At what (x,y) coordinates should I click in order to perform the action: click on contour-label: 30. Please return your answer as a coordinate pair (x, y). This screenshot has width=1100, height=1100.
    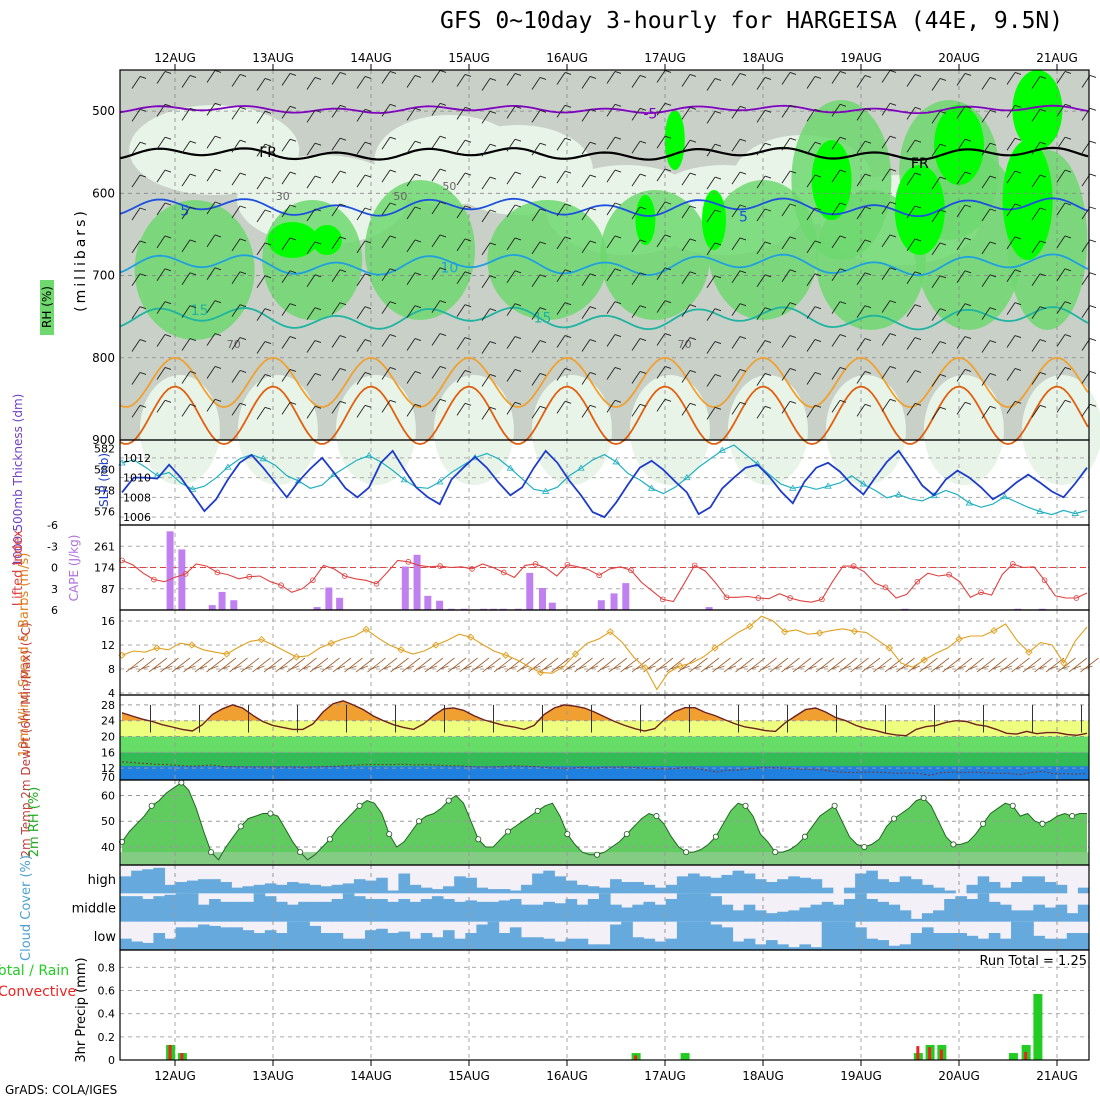
    Looking at the image, I should click on (283, 196).